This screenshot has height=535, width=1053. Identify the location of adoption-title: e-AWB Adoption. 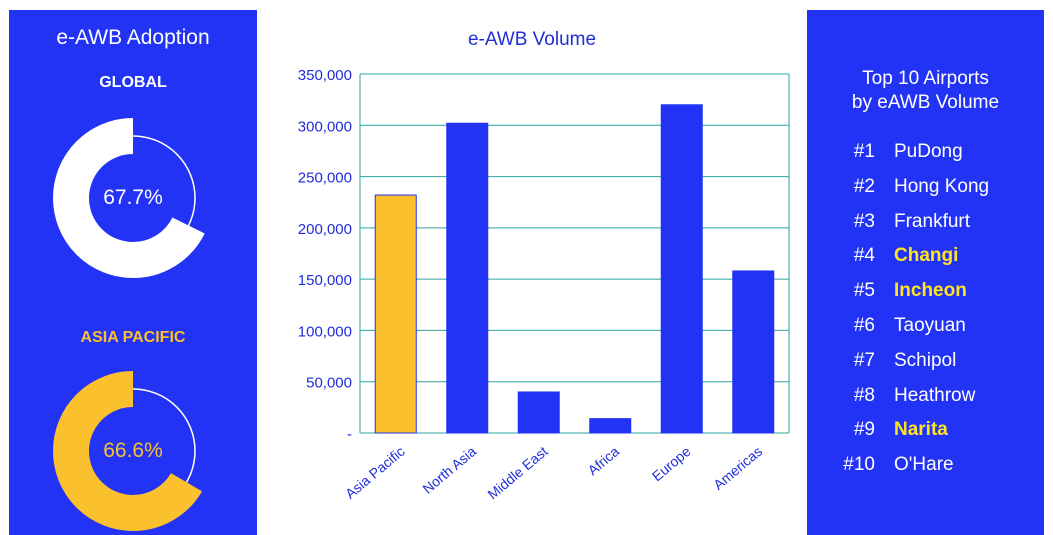
(133, 37).